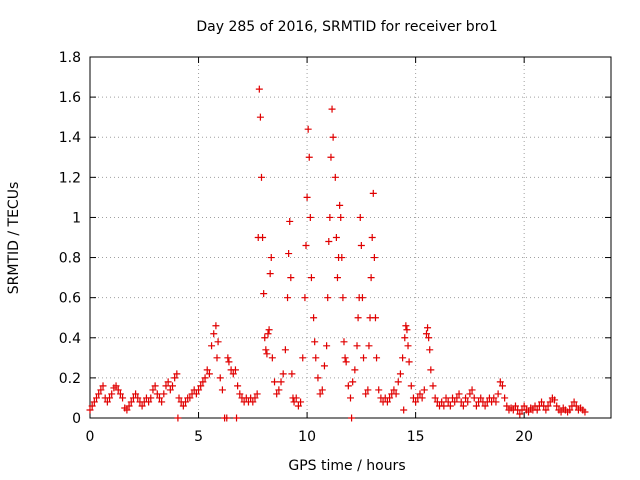 The height and width of the screenshot is (480, 640). What do you see at coordinates (416, 437) in the screenshot?
I see `x-tick-label: 15` at bounding box center [416, 437].